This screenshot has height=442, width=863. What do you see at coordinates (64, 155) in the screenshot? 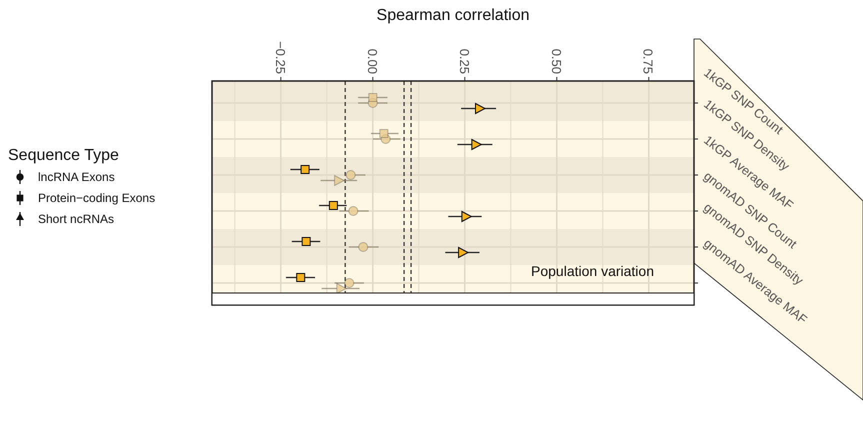
I see `legend-title: Sequence Type` at bounding box center [64, 155].